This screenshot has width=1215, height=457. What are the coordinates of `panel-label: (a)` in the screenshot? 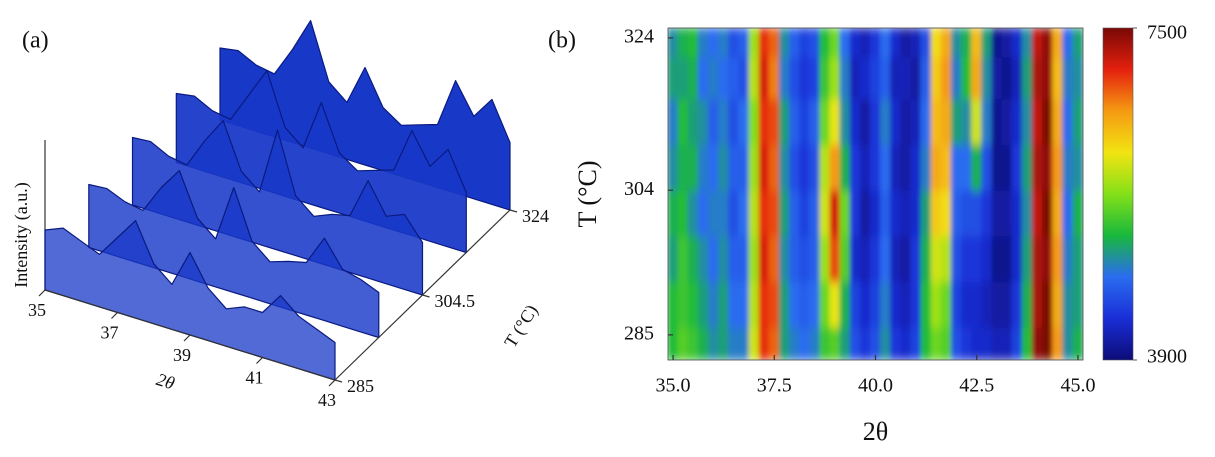 It's located at (35, 41).